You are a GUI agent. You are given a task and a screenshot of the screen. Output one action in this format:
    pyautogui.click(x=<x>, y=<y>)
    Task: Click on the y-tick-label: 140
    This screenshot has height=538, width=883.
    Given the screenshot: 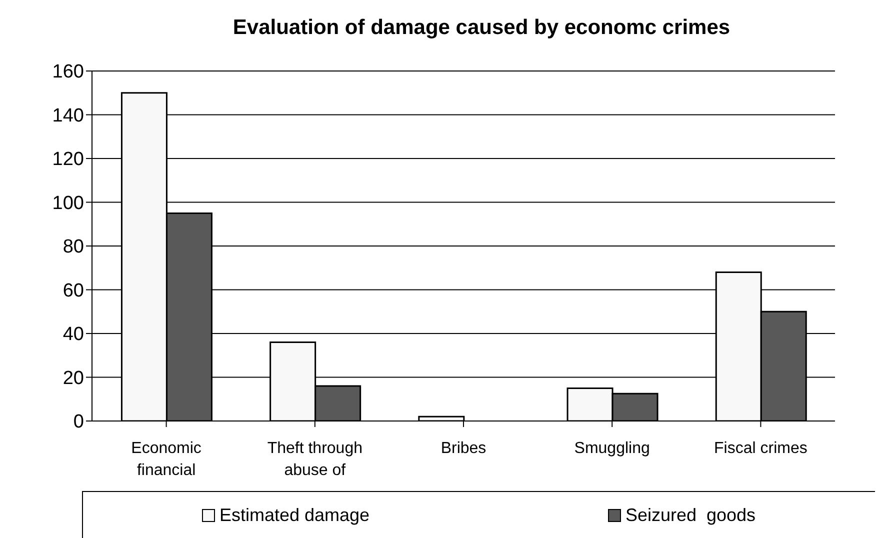 What is the action you would take?
    pyautogui.click(x=68, y=115)
    